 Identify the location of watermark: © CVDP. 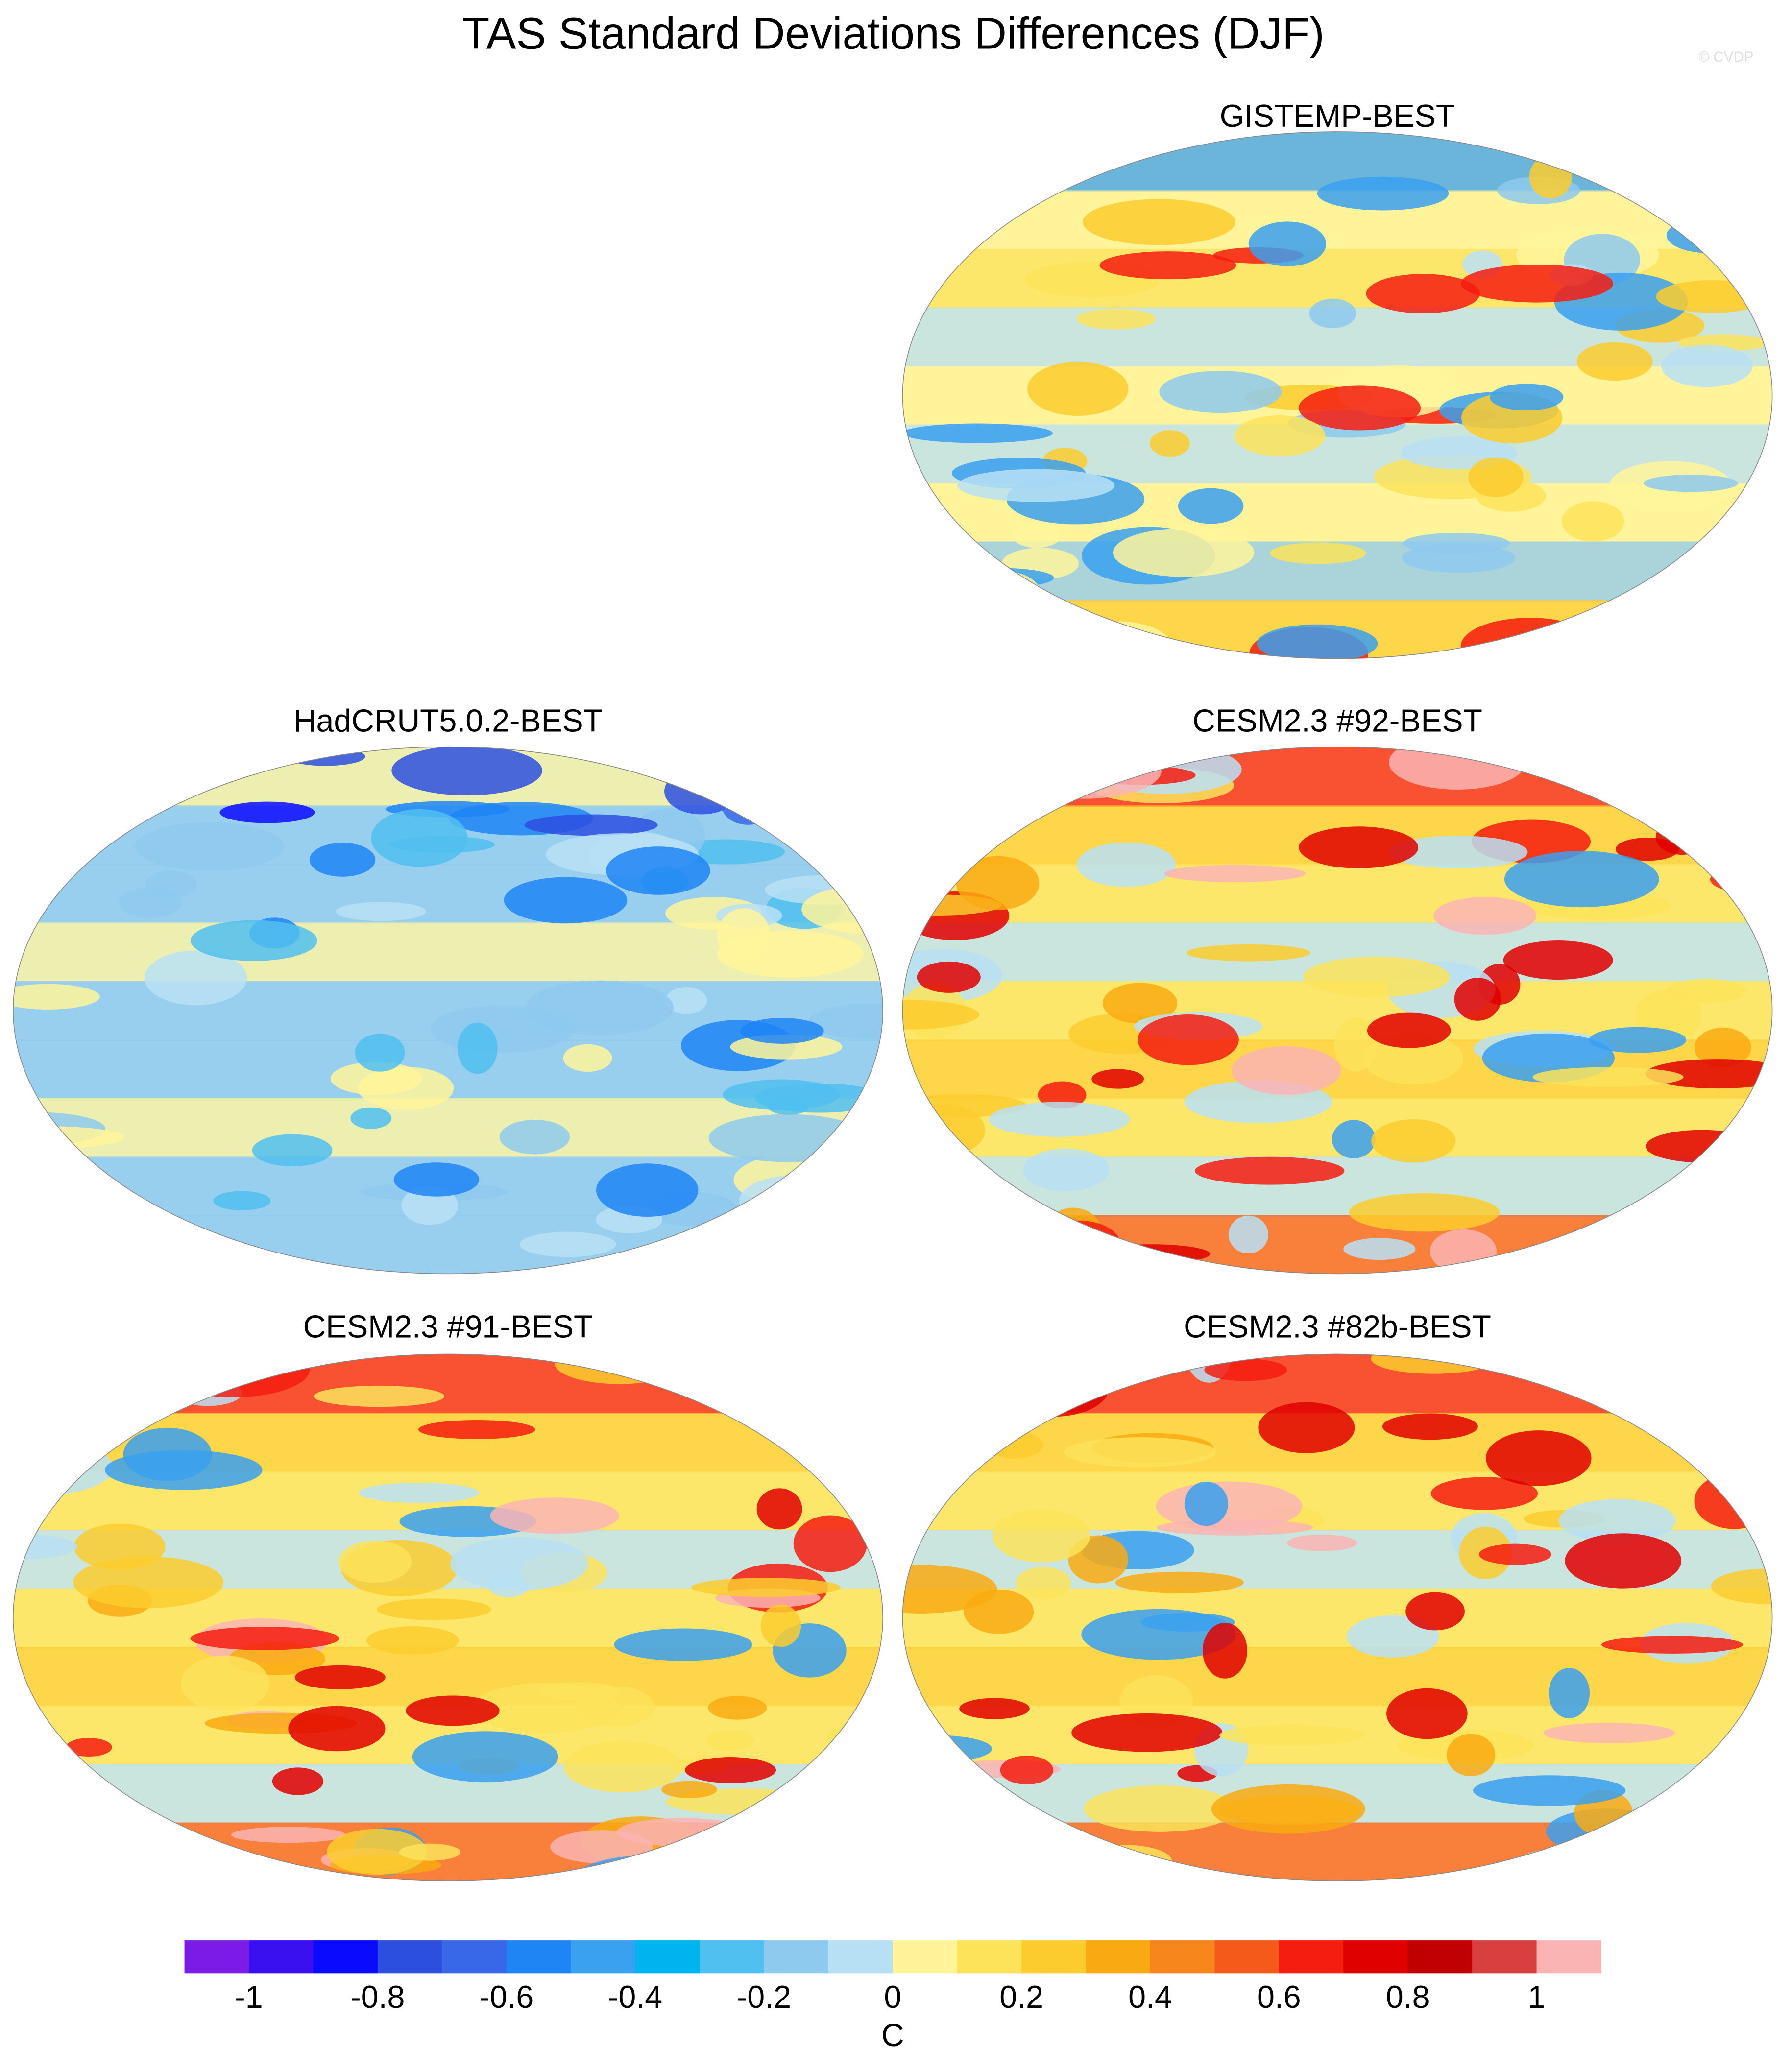
(1725, 57).